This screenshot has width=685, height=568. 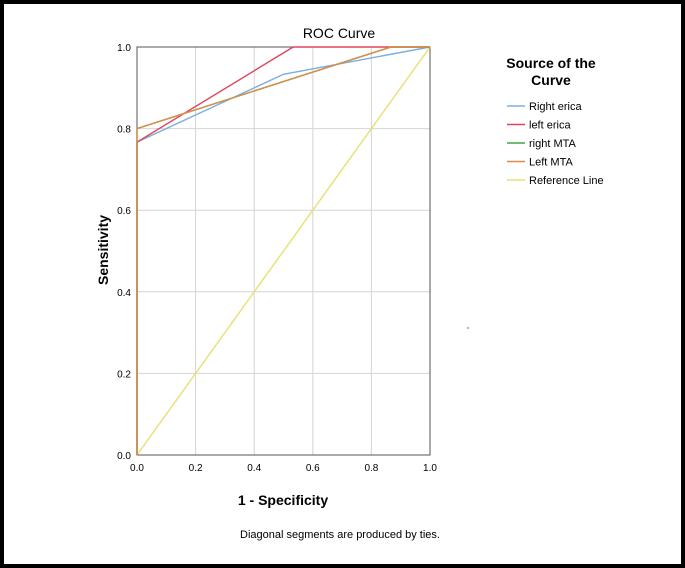 I want to click on stray-dot, so click(x=468, y=328).